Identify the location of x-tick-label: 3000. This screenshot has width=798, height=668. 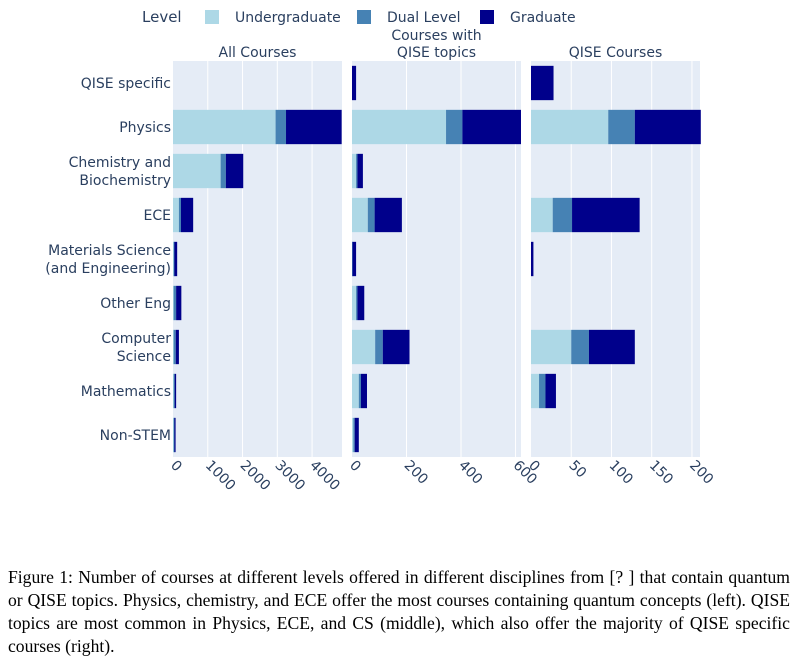
(289, 476).